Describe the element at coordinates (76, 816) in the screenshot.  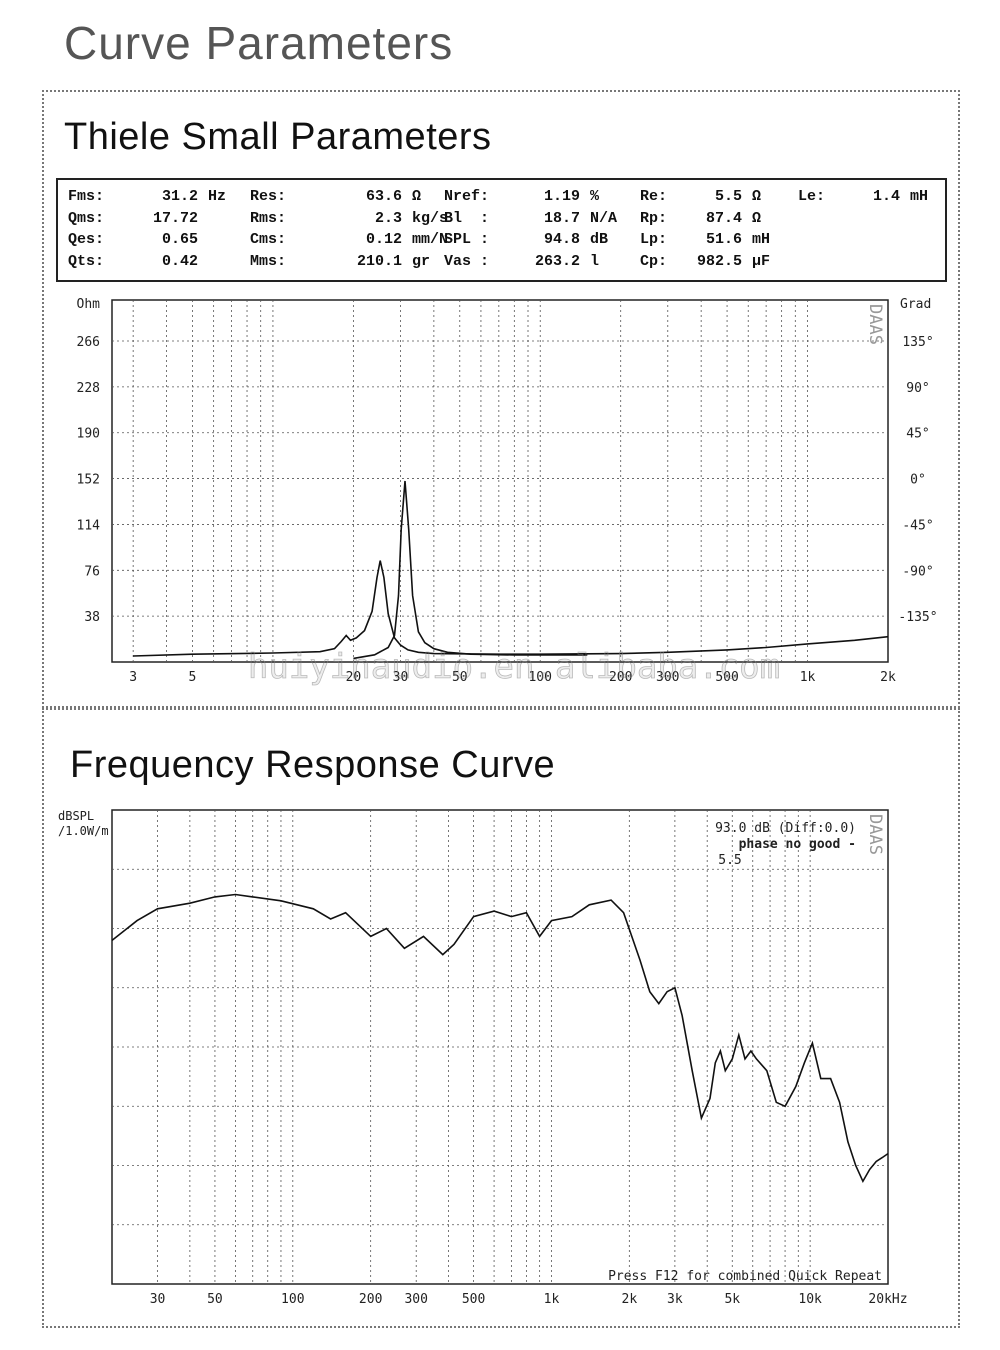
I see `y-axis-label: dBSPL` at that location.